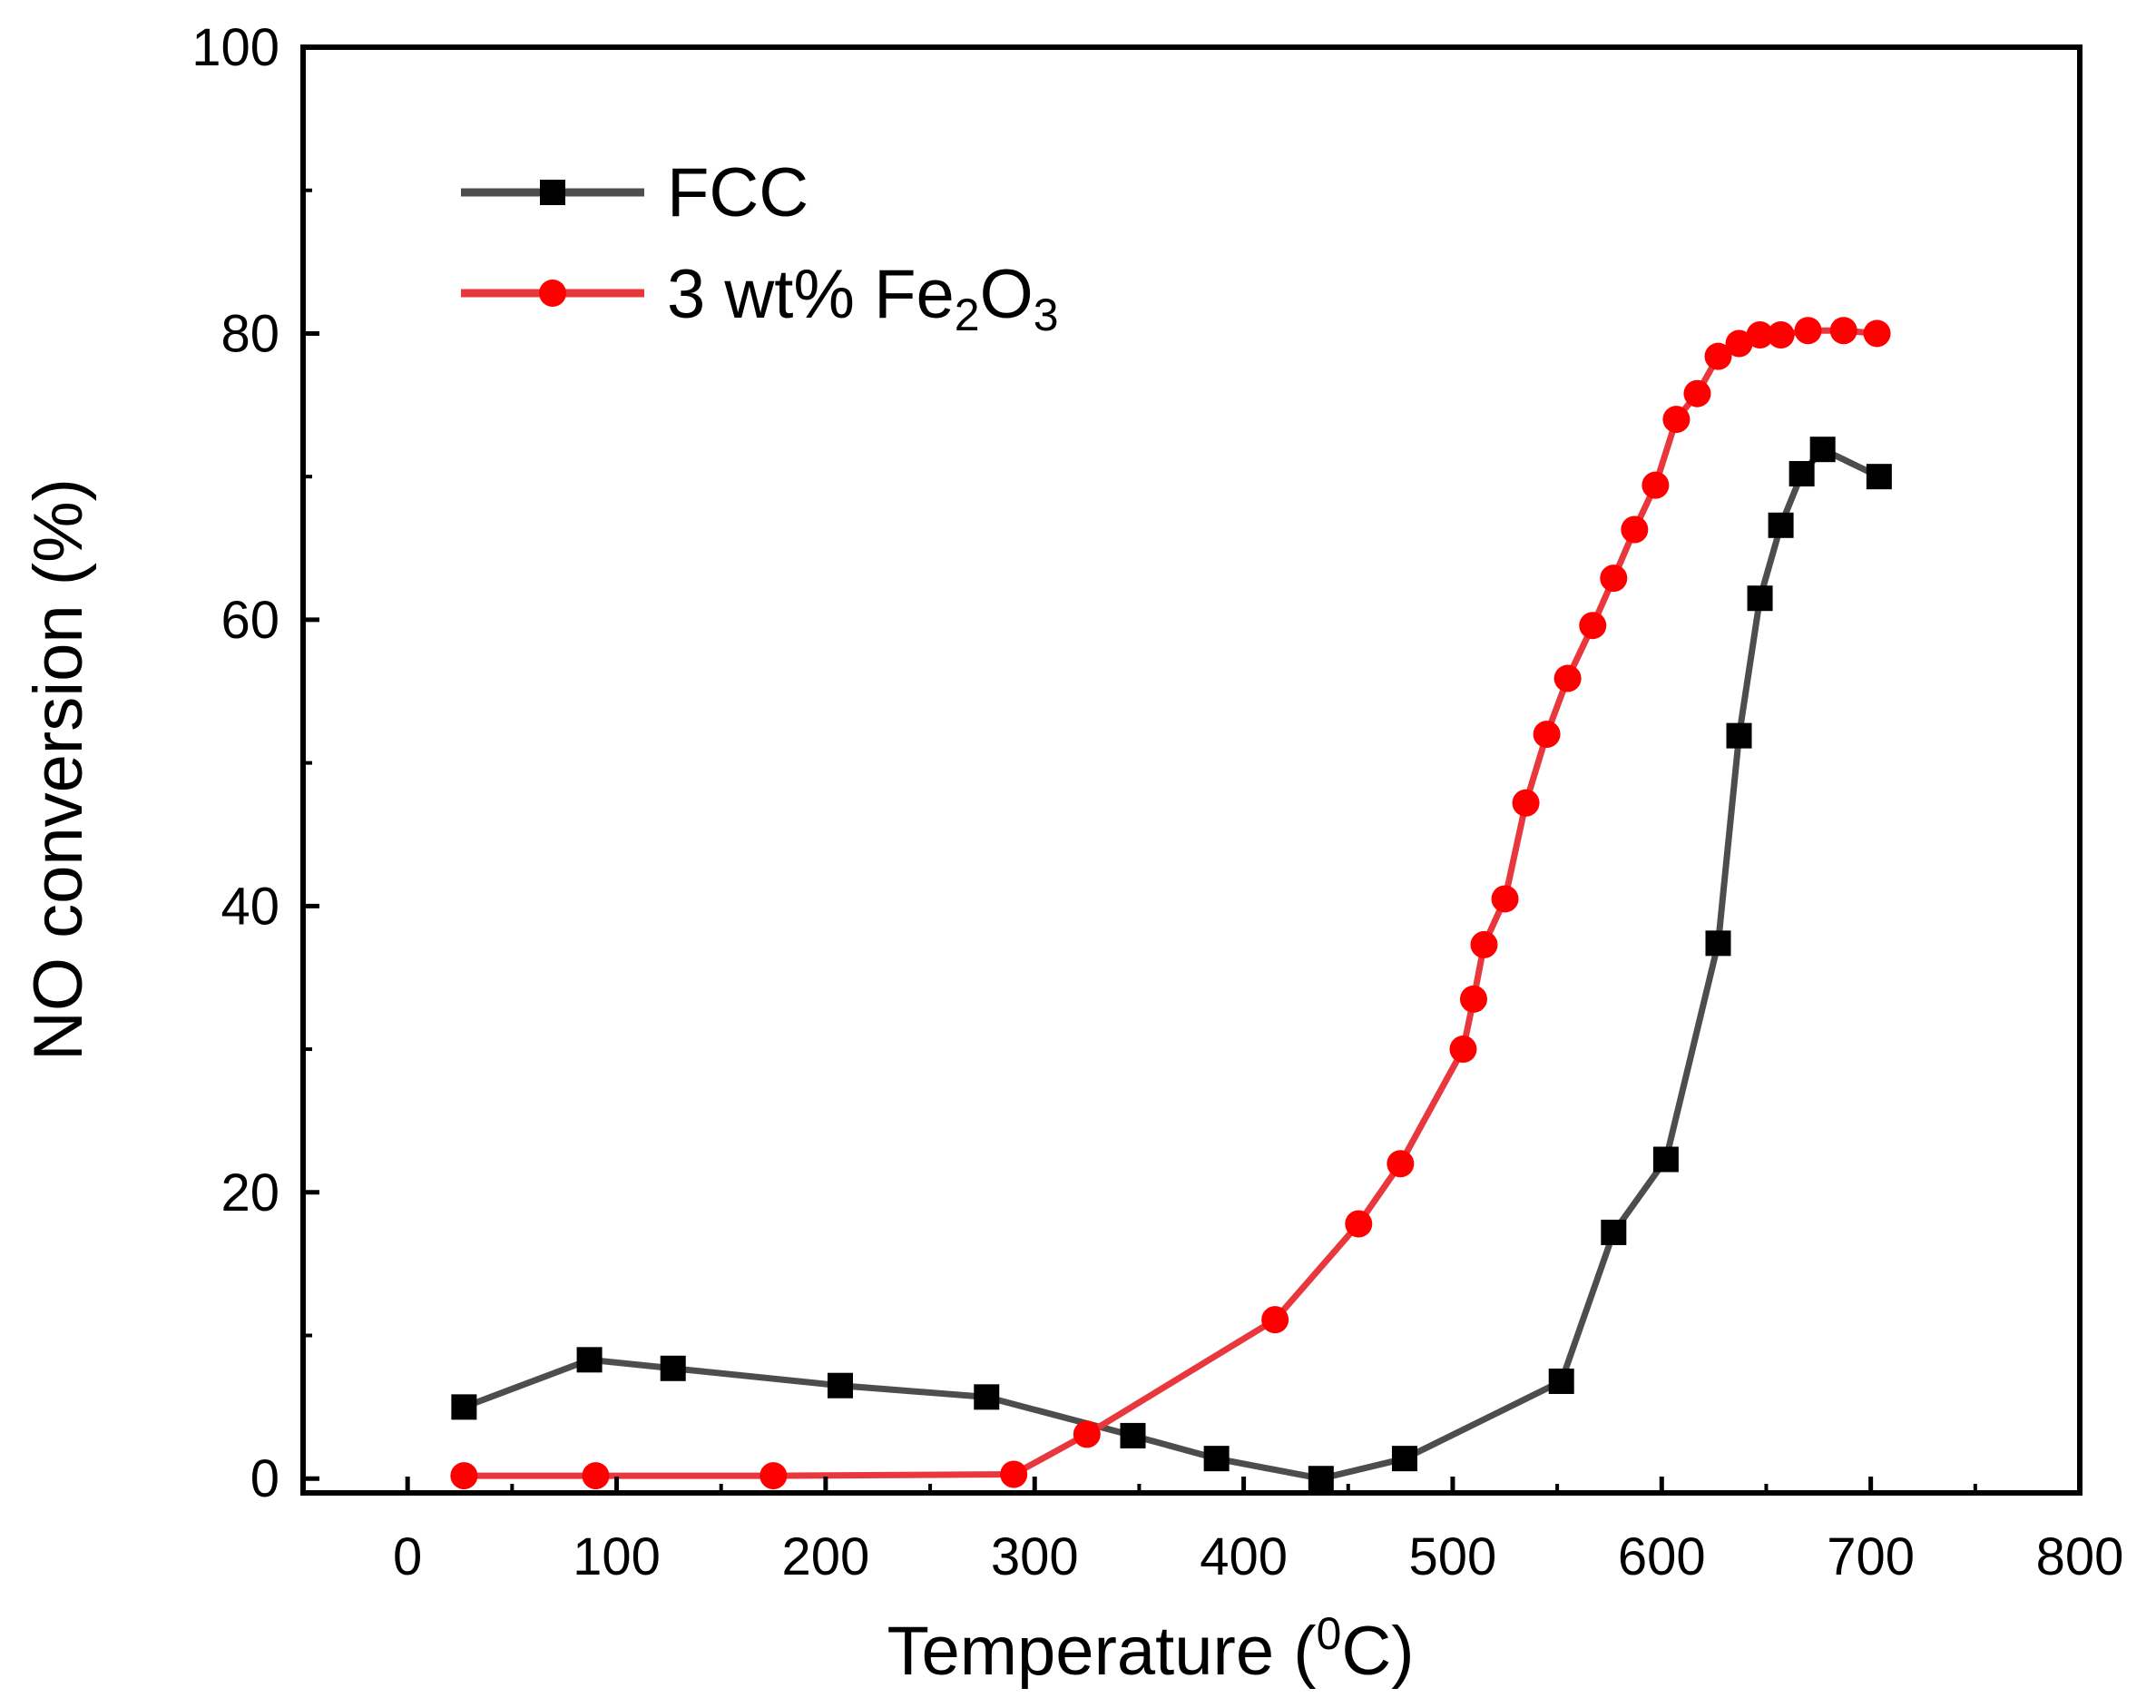 This screenshot has width=2156, height=1708. Describe the element at coordinates (1453, 1556) in the screenshot. I see `x-tick-label: 500` at that location.